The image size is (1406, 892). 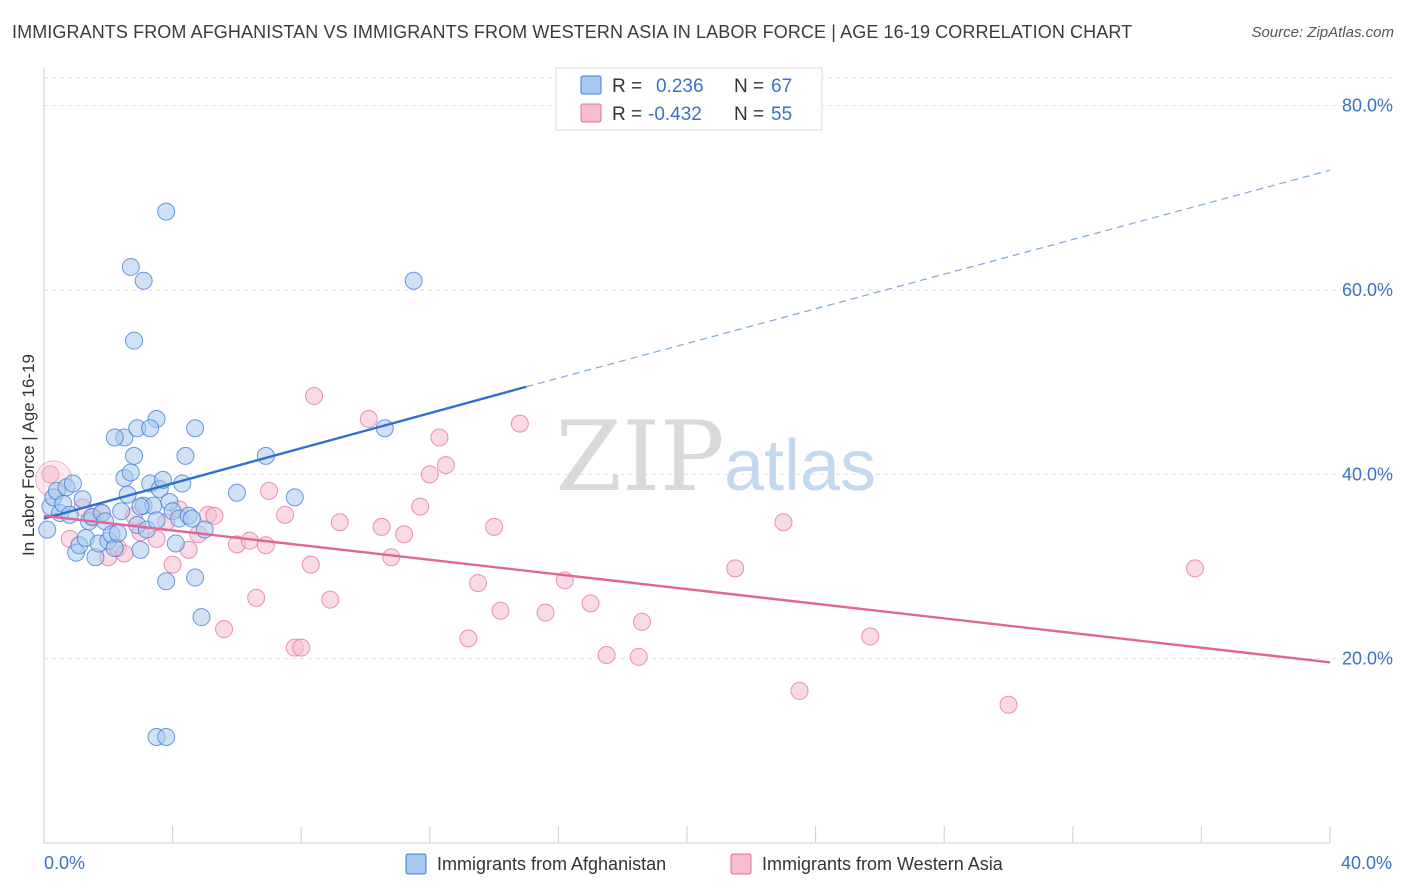 I want to click on y-tick-label: 40.0%, so click(x=1367, y=474).